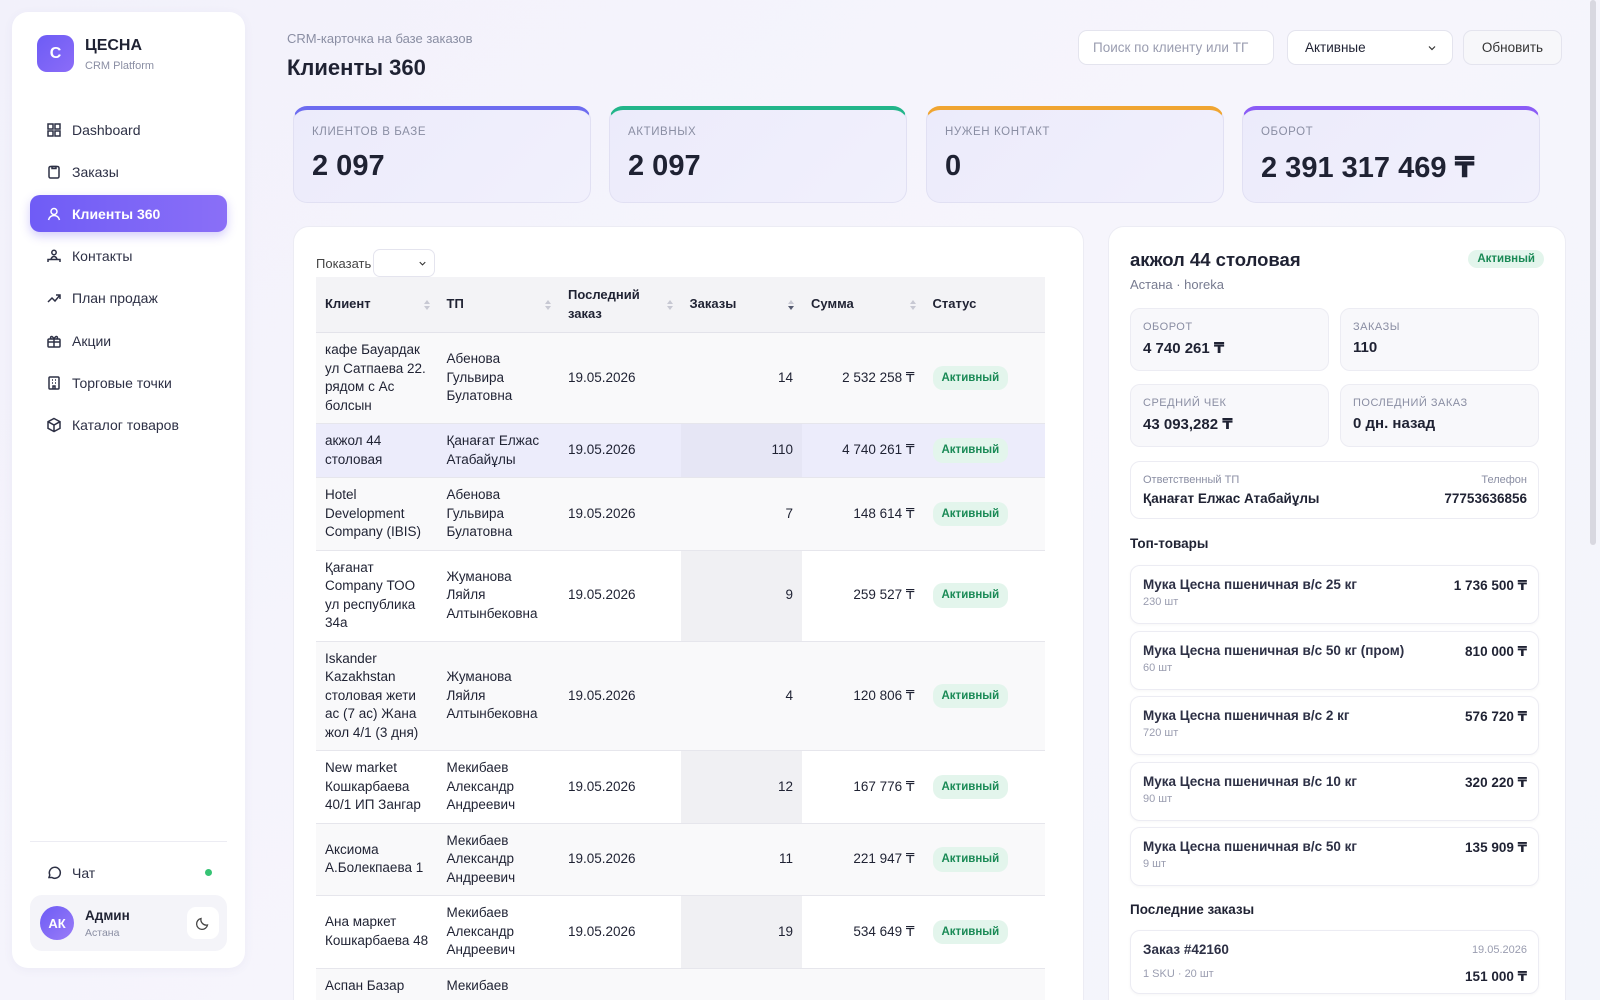  What do you see at coordinates (377, 450) in the screenshot?
I see `cell: акжол 44 столовая` at bounding box center [377, 450].